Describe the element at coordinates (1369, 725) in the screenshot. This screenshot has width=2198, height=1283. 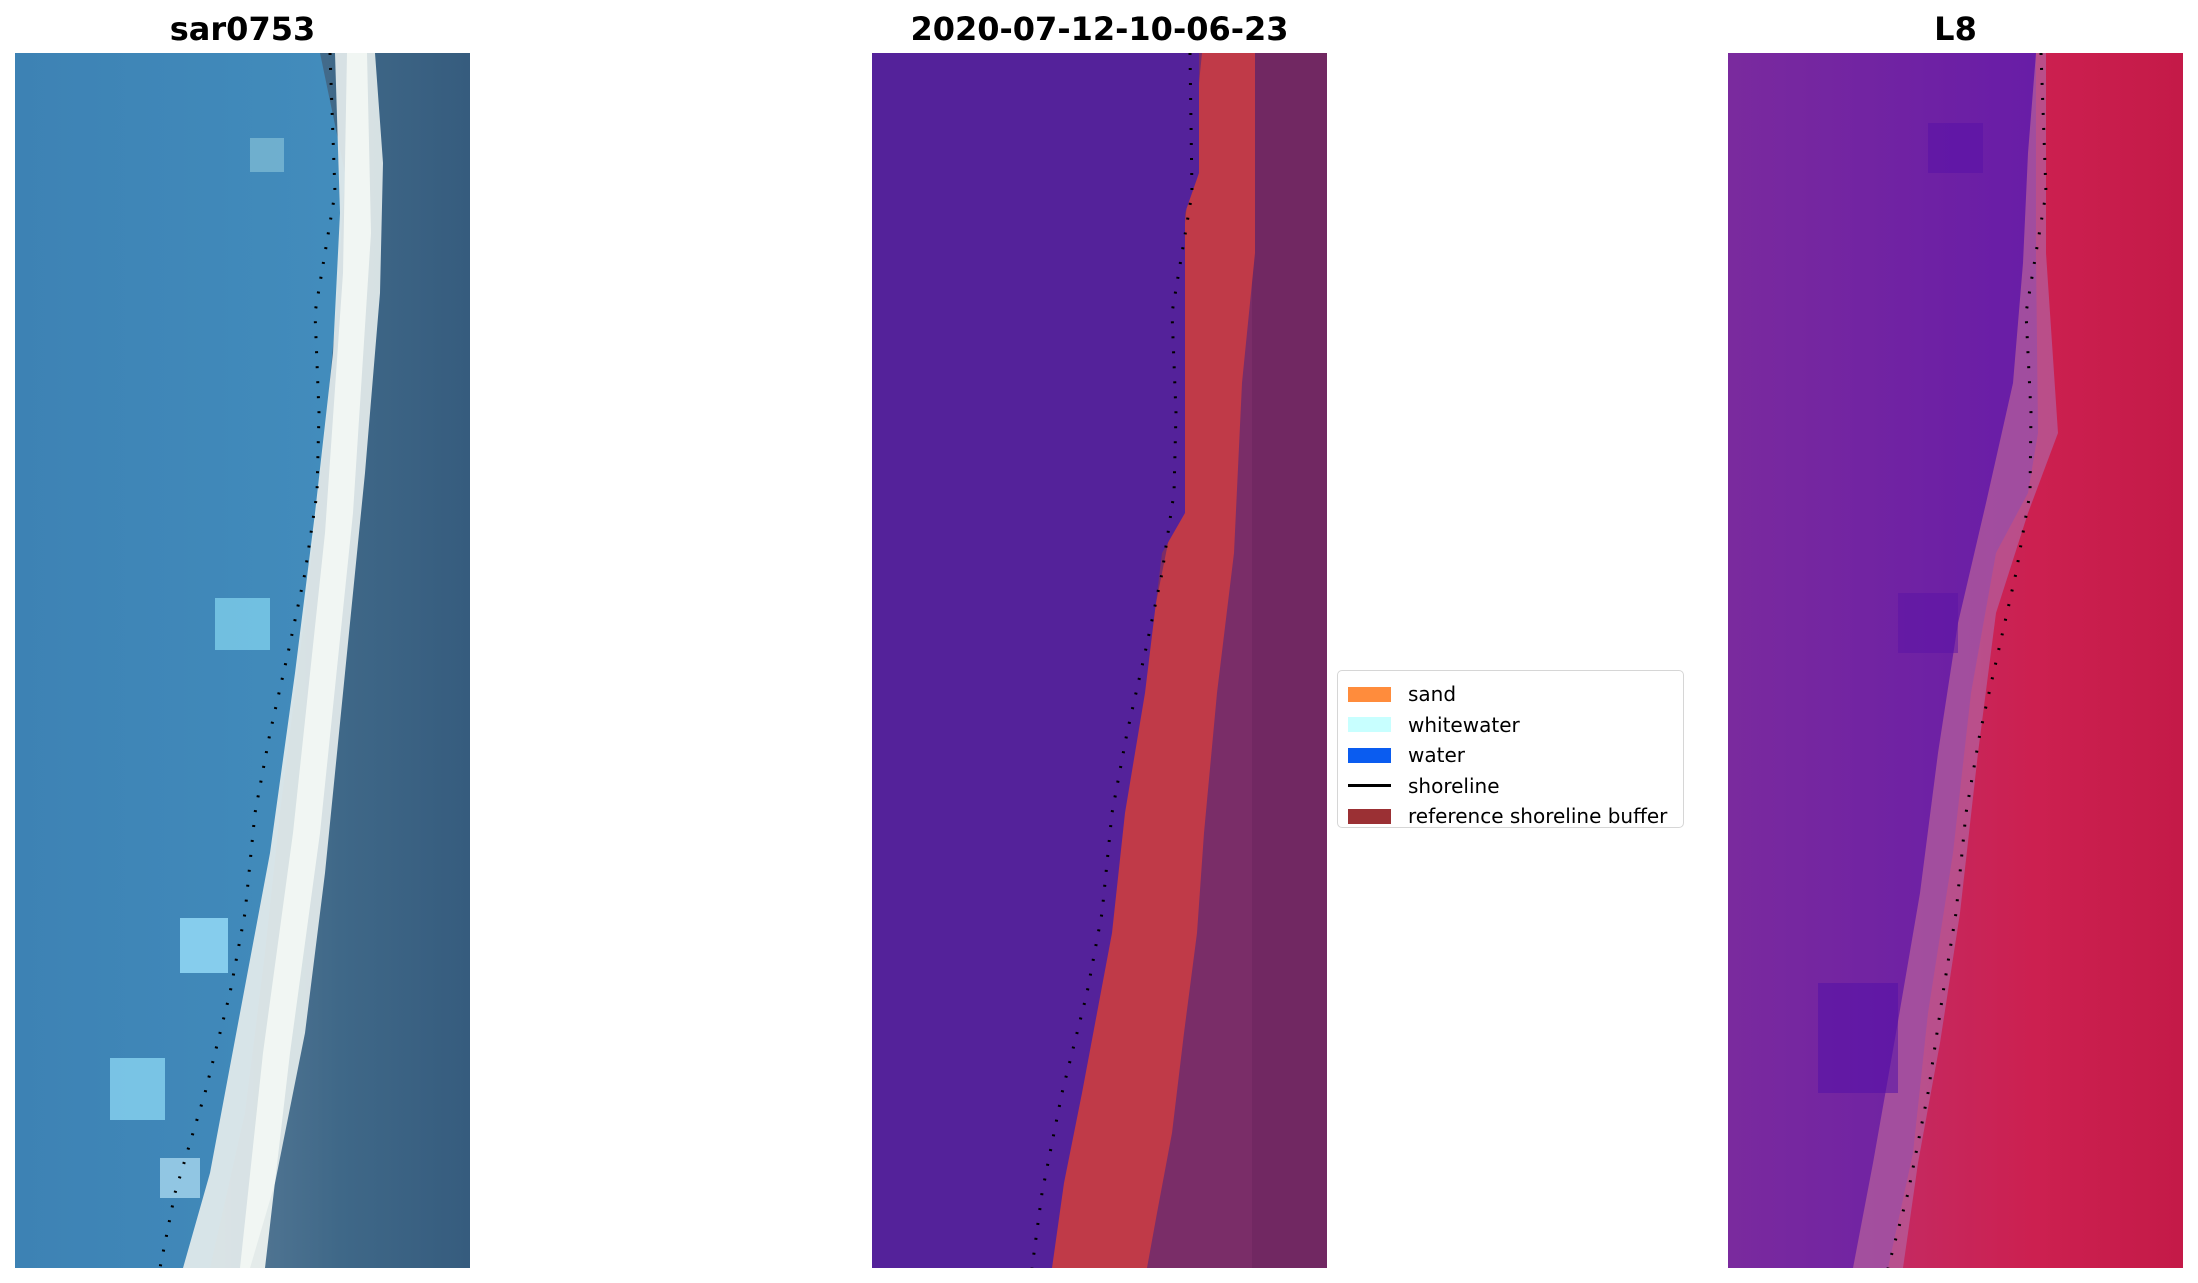
I see `whitewater-swatch` at that location.